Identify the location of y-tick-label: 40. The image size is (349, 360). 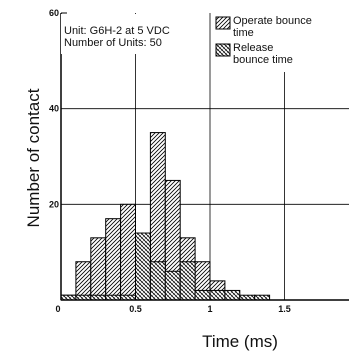
(54, 109).